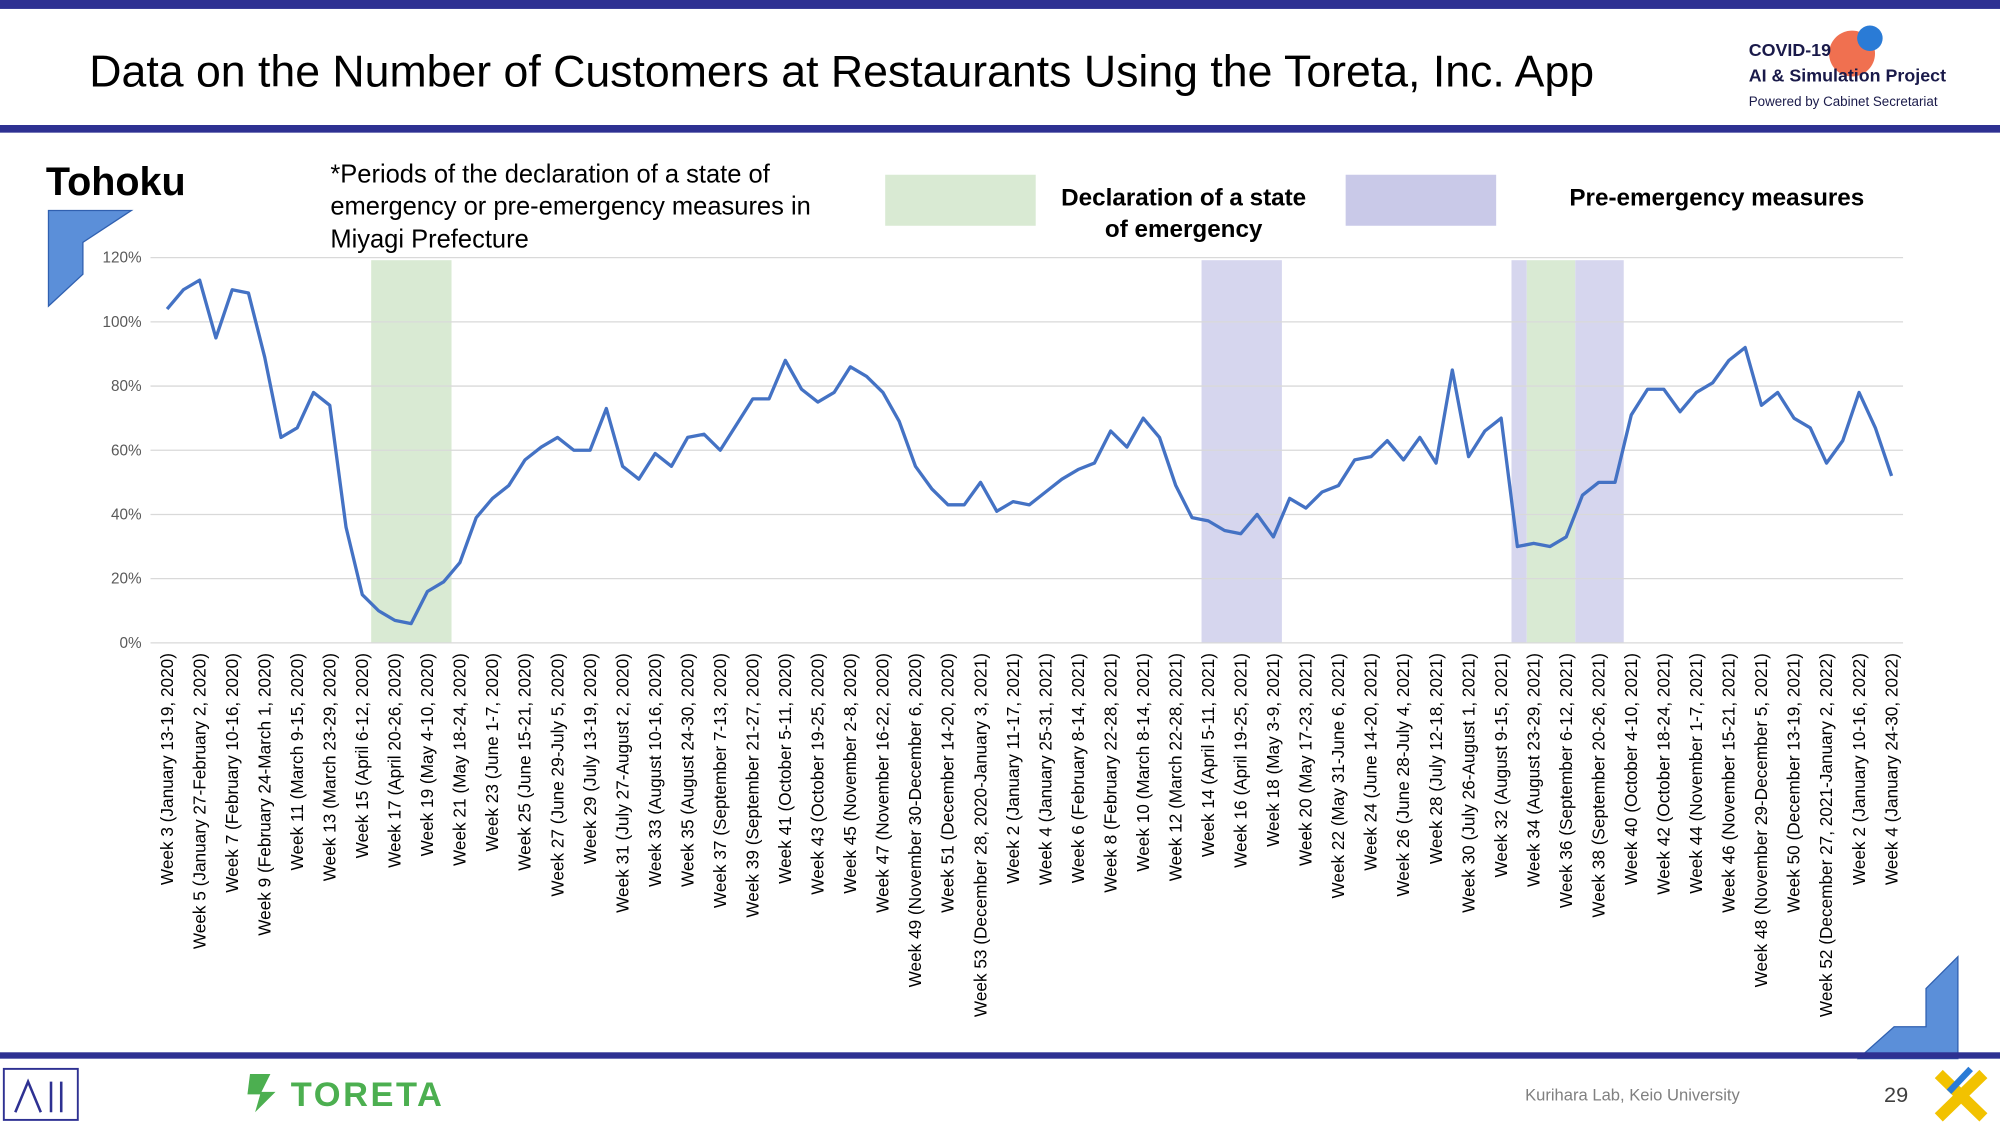  Describe the element at coordinates (1338, 775) in the screenshot. I see `x-tick-label: Week 22 (May 31-June 6, 2021)` at that location.